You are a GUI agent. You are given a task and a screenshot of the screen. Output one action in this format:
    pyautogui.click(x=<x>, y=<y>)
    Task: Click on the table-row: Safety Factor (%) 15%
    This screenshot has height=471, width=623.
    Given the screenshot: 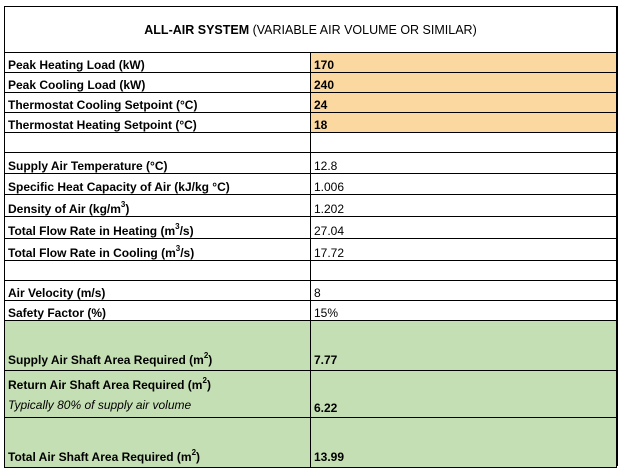 What is the action you would take?
    pyautogui.click(x=310, y=310)
    